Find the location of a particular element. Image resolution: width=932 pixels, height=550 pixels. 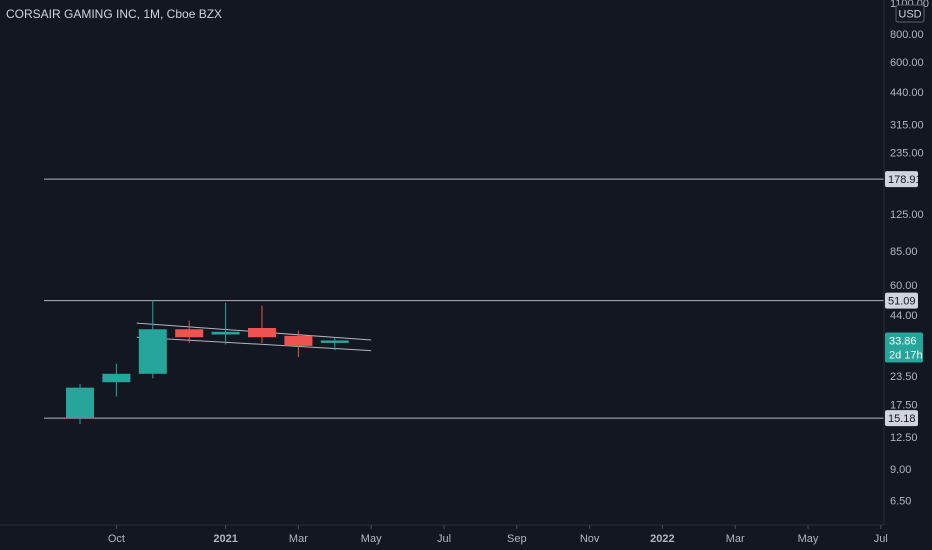

currency-badge: USD is located at coordinates (910, 13).